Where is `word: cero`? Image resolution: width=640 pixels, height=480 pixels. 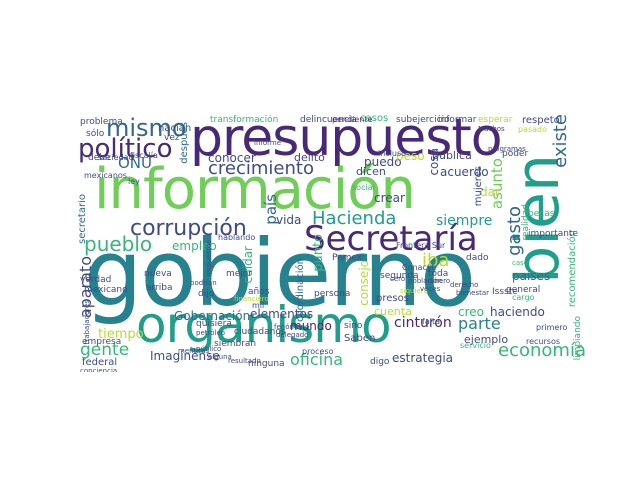
word: cero is located at coordinates (398, 279).